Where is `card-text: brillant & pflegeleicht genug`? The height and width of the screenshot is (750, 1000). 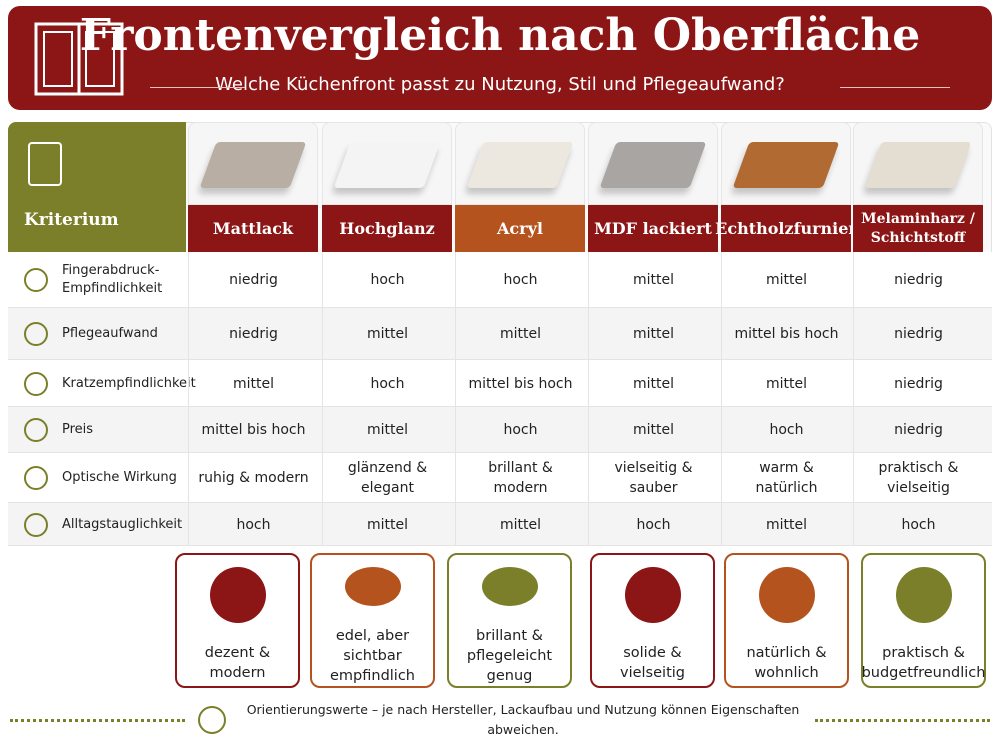
card-text: brillant & pflegeleicht genug is located at coordinates (509, 656).